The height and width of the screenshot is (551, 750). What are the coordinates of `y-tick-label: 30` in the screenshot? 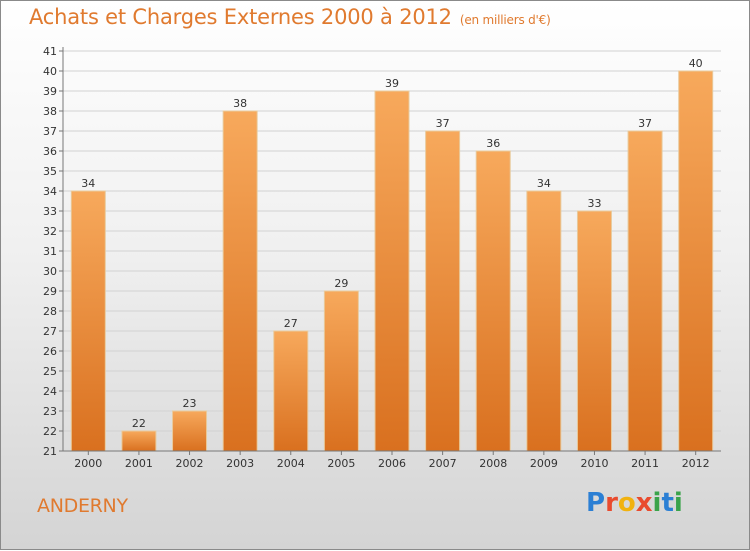 It's located at (50, 271).